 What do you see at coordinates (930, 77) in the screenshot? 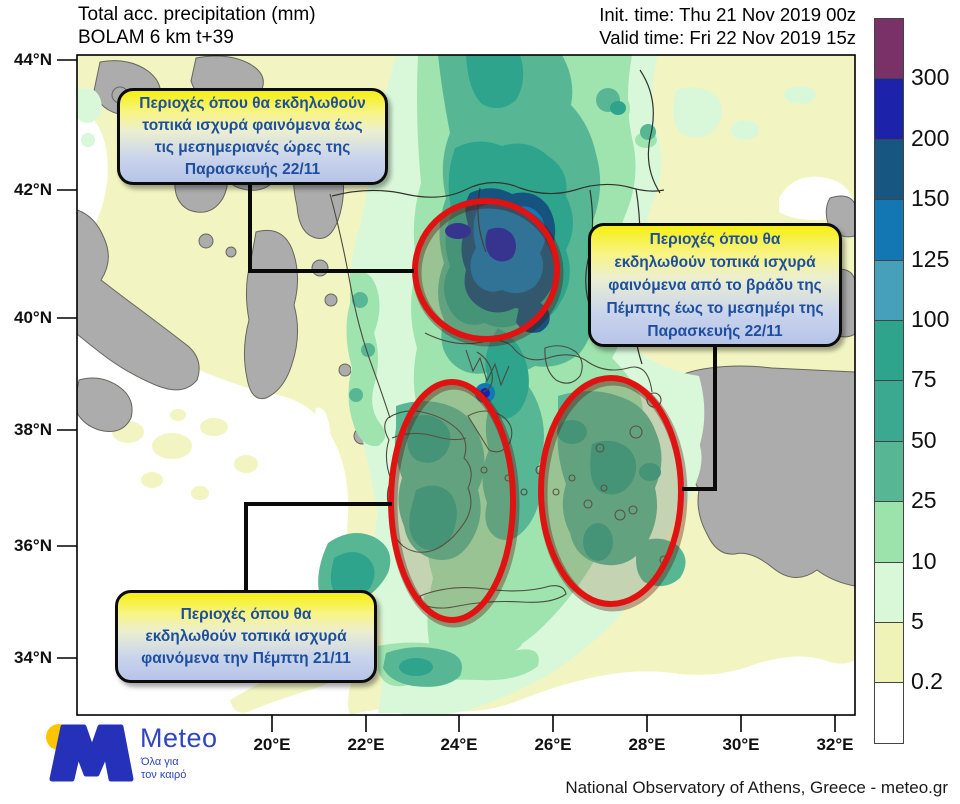
I see `legend-threshold-label: 300` at bounding box center [930, 77].